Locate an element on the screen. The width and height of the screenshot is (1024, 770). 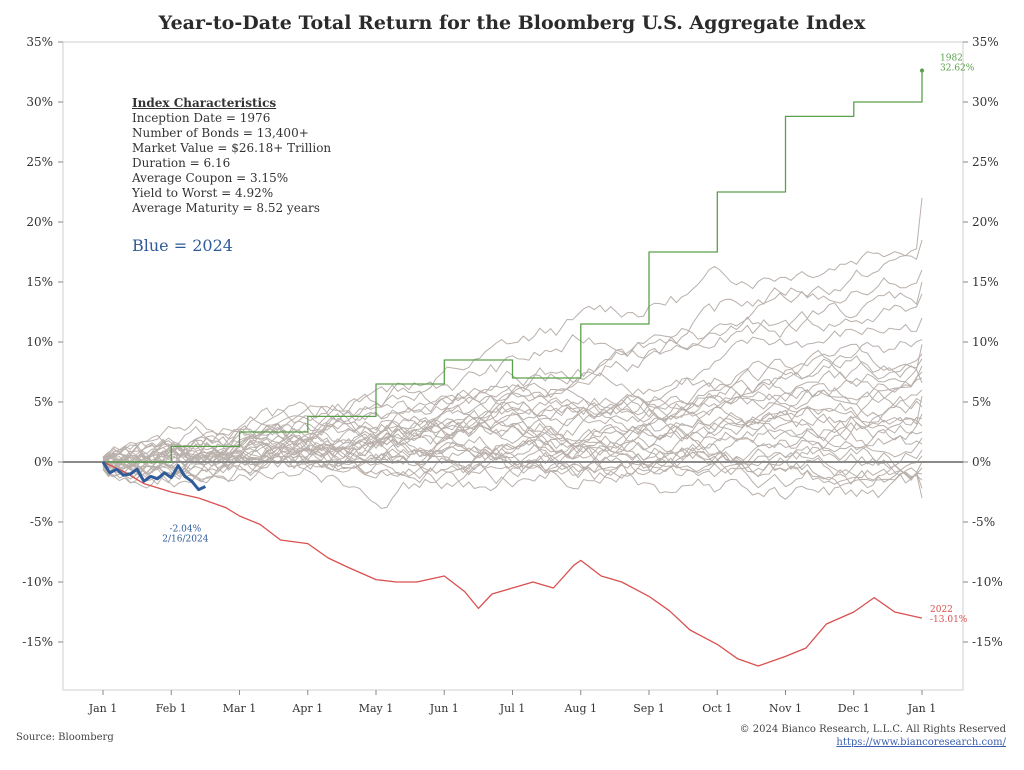
y-tick-label-right: 0% is located at coordinates (981, 462).